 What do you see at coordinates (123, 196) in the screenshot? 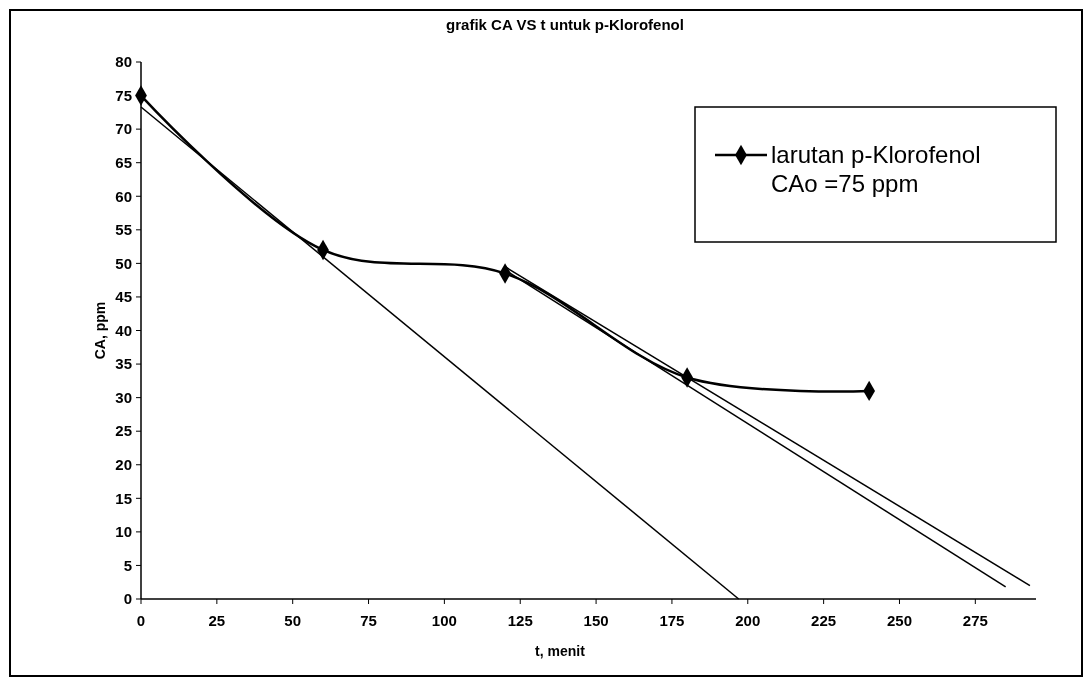
I see `y-tick-label: 60` at bounding box center [123, 196].